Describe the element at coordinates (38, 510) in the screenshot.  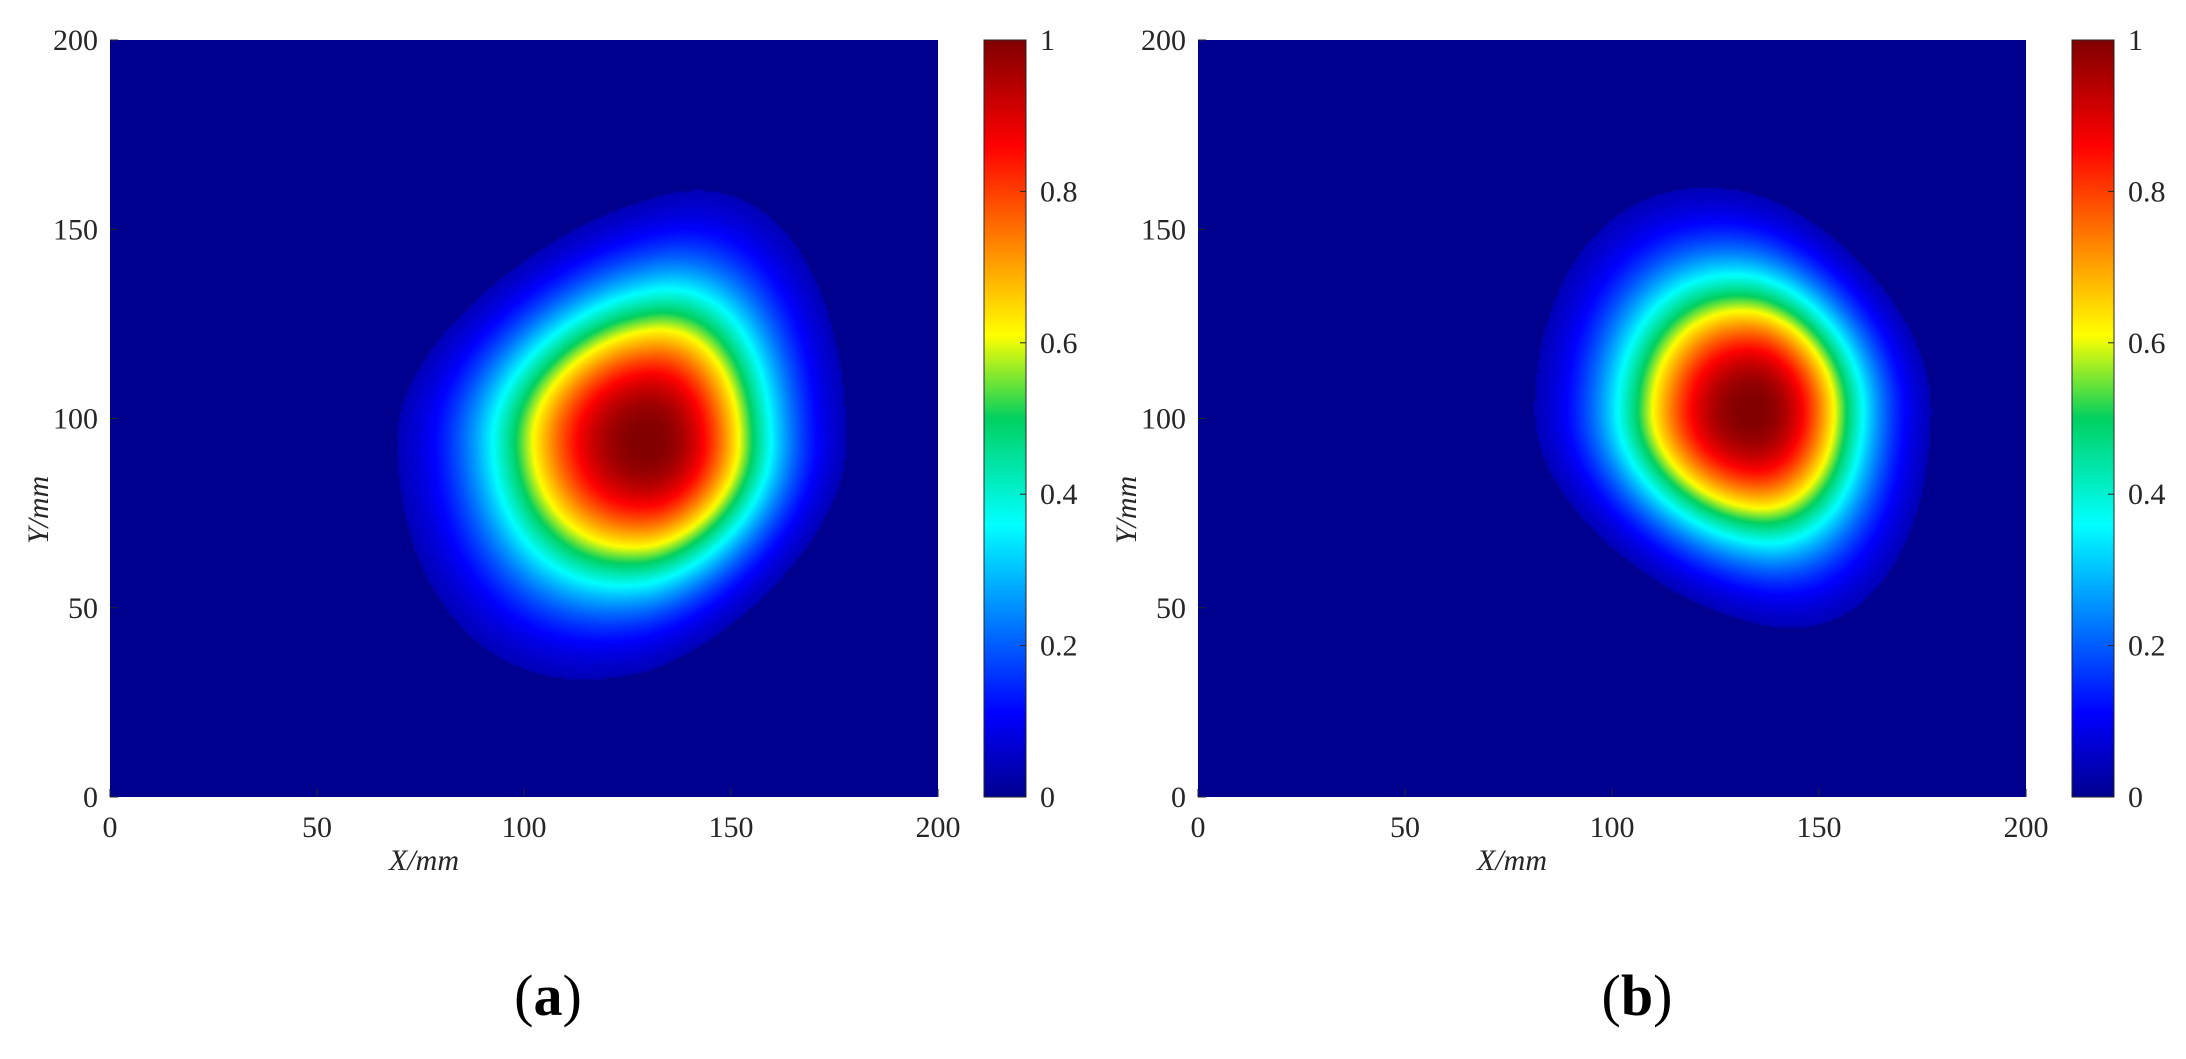
I see `y-axis-label-a: Y/mm` at that location.